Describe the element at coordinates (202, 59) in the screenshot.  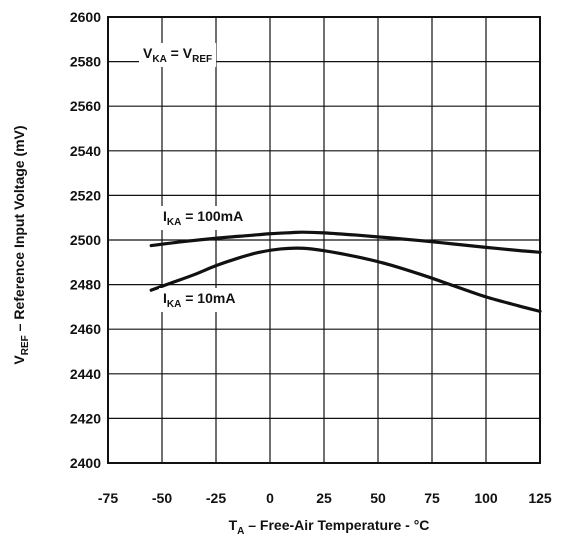
I see `condition-var-b-subscript: REF` at that location.